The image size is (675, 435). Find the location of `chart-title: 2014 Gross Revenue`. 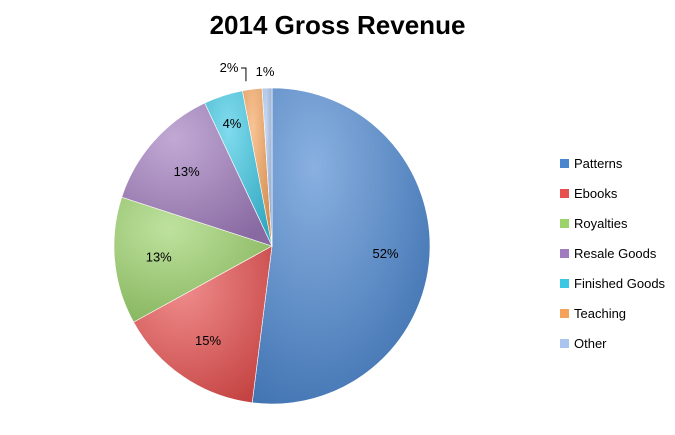

chart-title: 2014 Gross Revenue is located at coordinates (337, 25).